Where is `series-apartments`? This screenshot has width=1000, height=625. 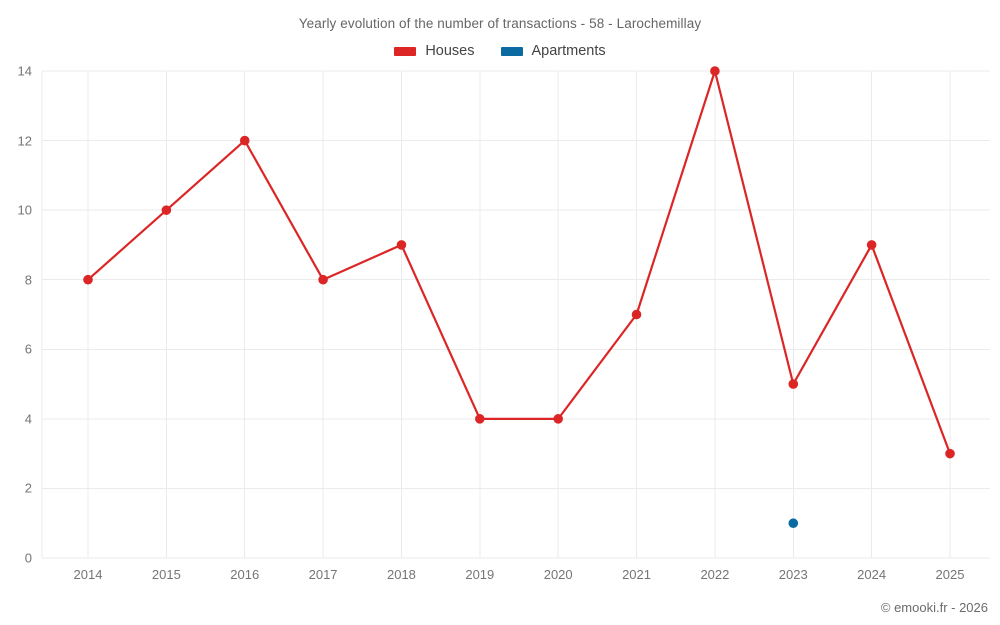 series-apartments is located at coordinates (793, 523).